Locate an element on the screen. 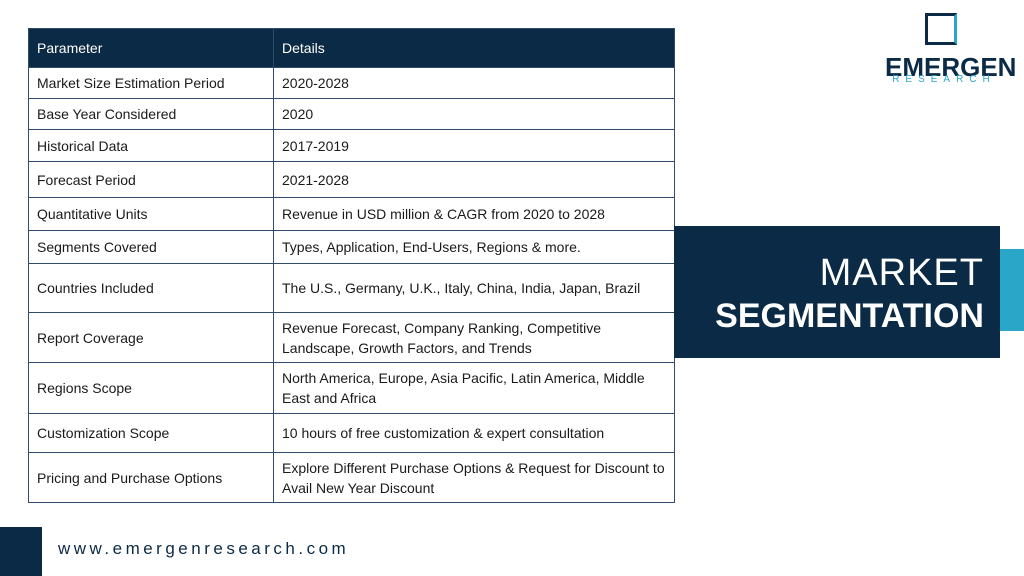 Image resolution: width=1024 pixels, height=576 pixels. footer-url: www.emergenresearch.com is located at coordinates (204, 548).